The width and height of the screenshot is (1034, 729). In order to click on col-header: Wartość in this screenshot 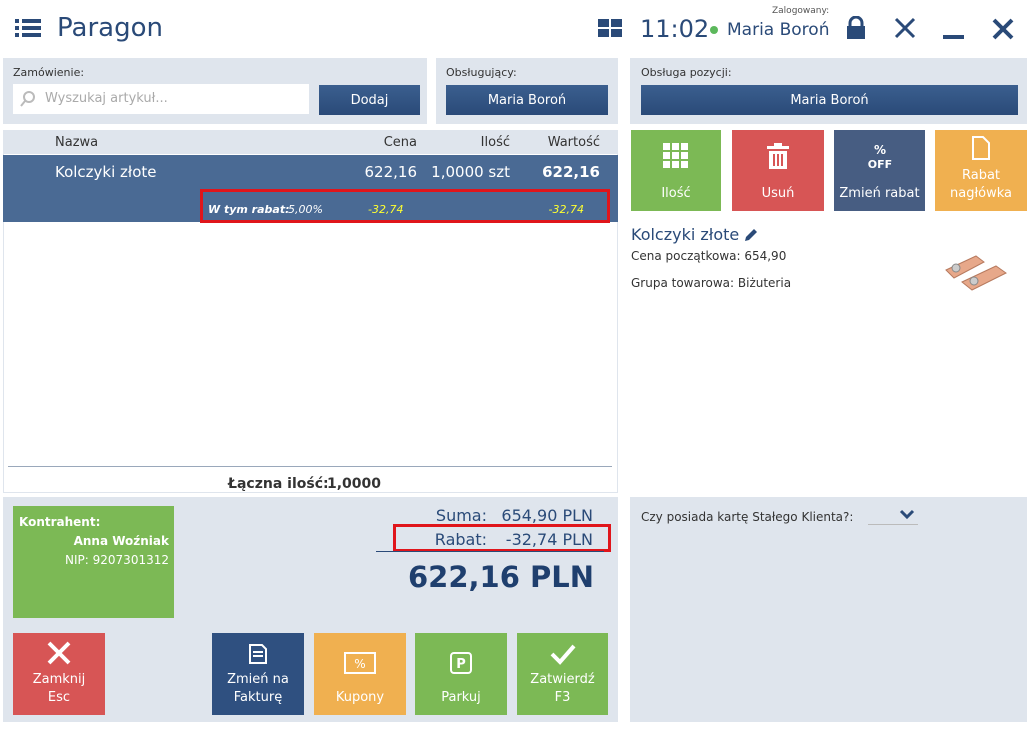, I will do `click(573, 142)`.